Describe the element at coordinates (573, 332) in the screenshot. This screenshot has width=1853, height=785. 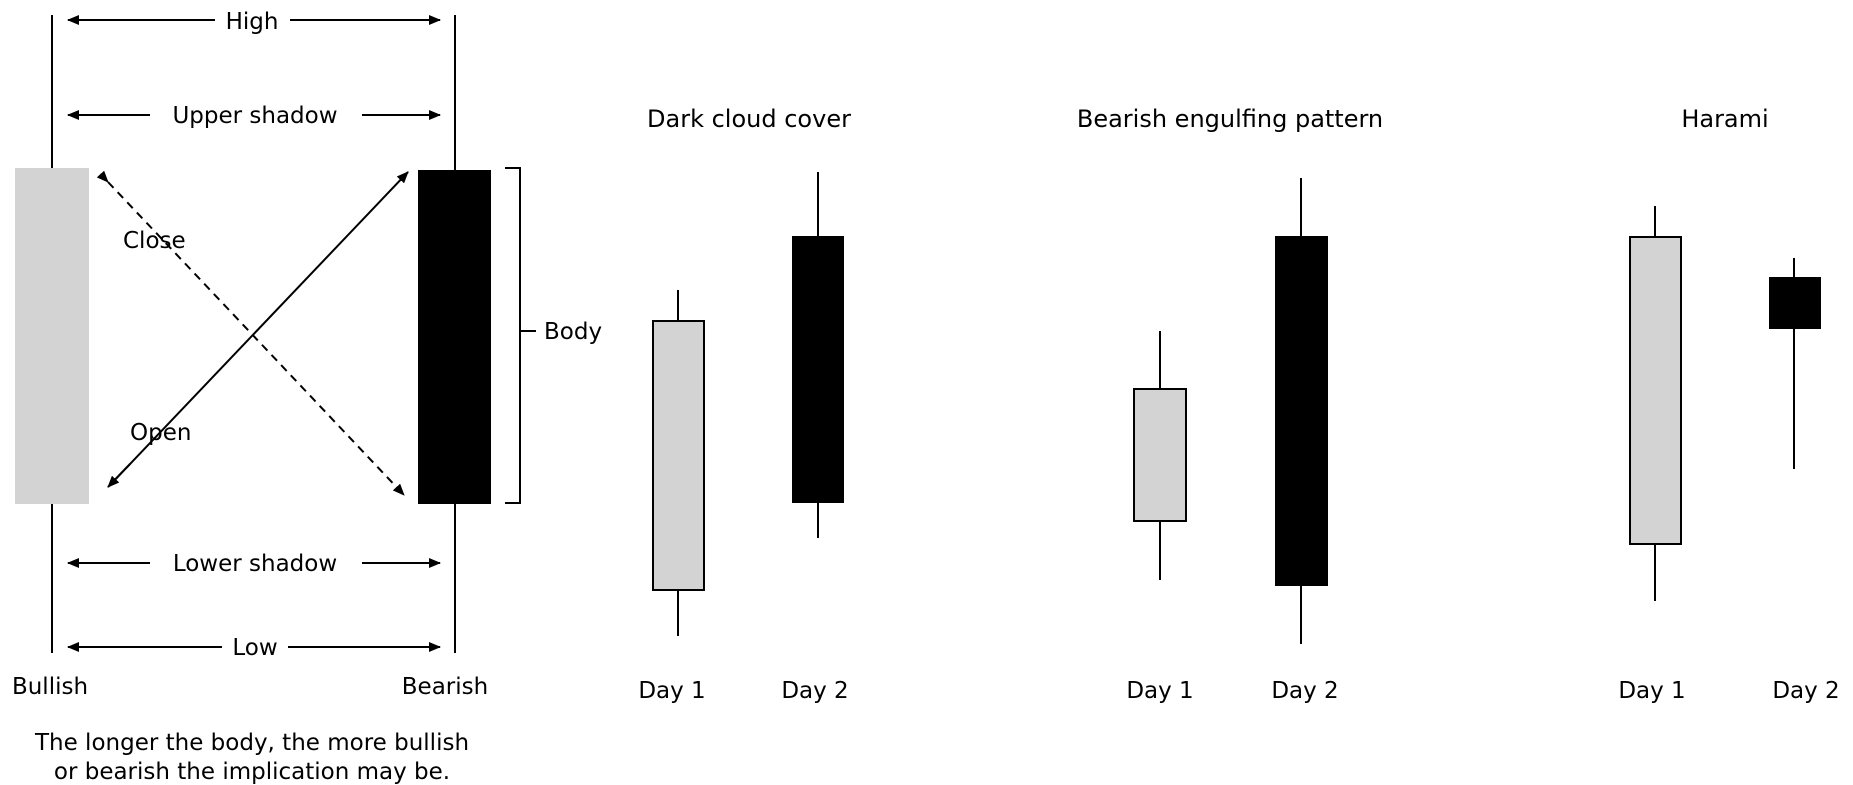
I see `body-label: Body` at that location.